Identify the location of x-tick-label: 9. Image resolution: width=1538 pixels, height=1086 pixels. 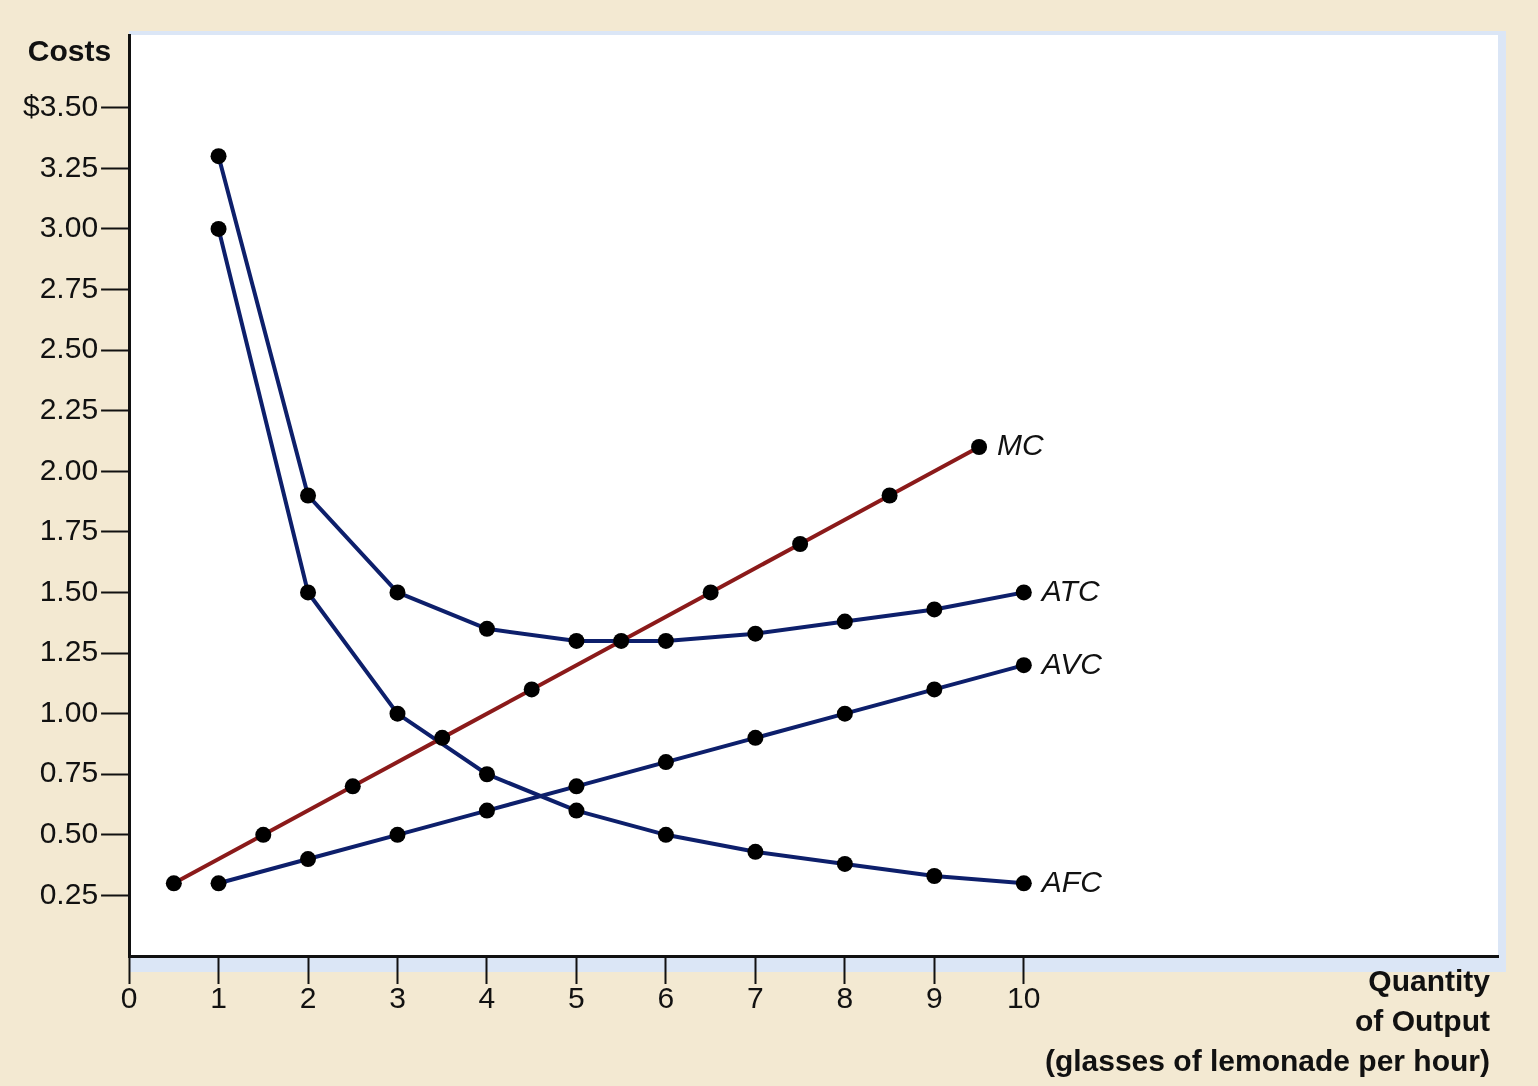
(934, 998).